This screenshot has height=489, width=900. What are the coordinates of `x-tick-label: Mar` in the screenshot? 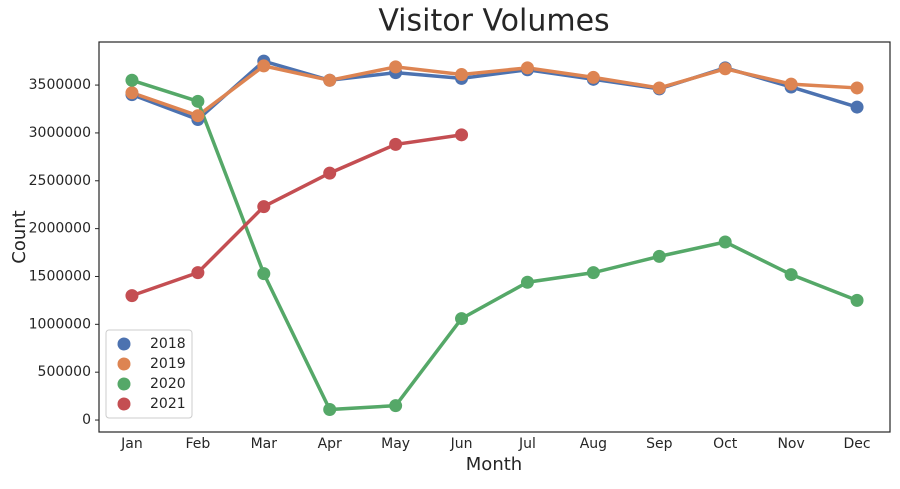 It's located at (264, 444).